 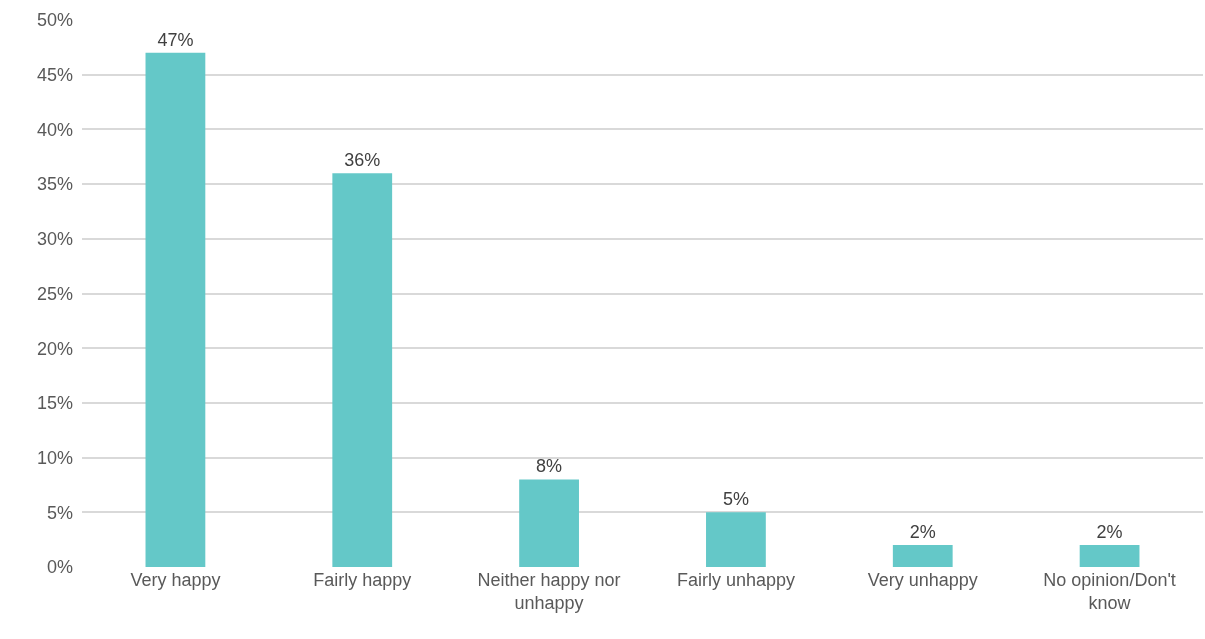 What do you see at coordinates (1109, 592) in the screenshot?
I see `x-tick-label: No opinion/Don't know` at bounding box center [1109, 592].